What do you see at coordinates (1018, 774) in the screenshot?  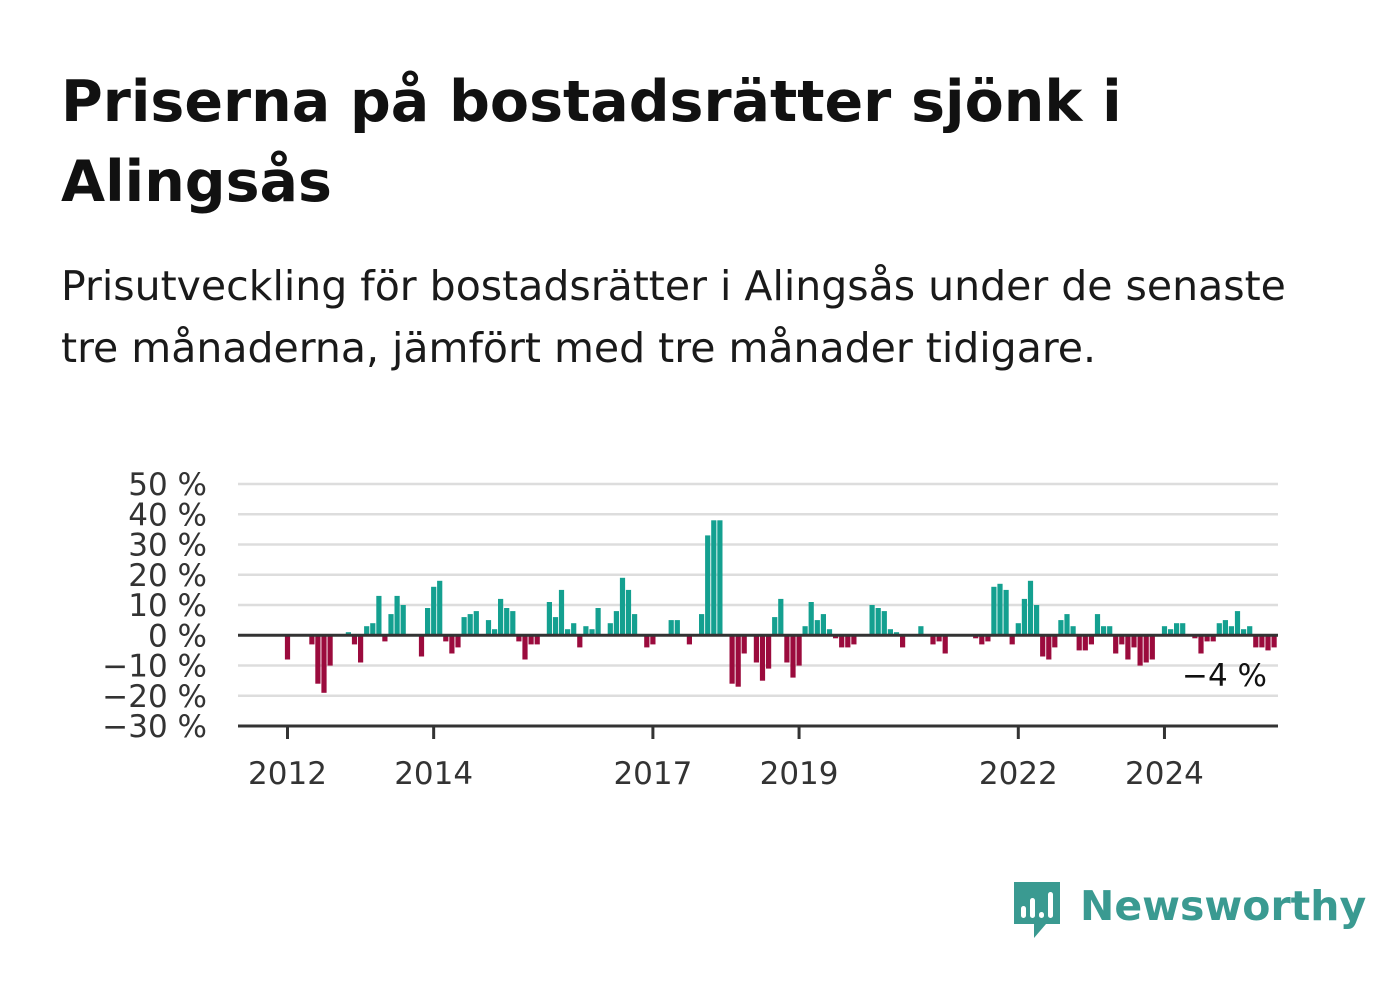 I see `x-tick-label: 2022` at bounding box center [1018, 774].